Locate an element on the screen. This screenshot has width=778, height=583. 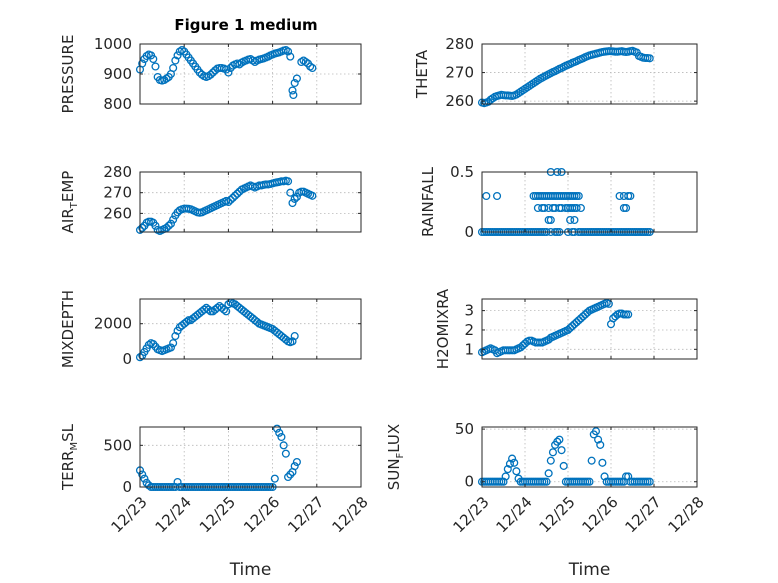
y-axis-label-mixdepth: MIXDEPTH is located at coordinates (68, 329).